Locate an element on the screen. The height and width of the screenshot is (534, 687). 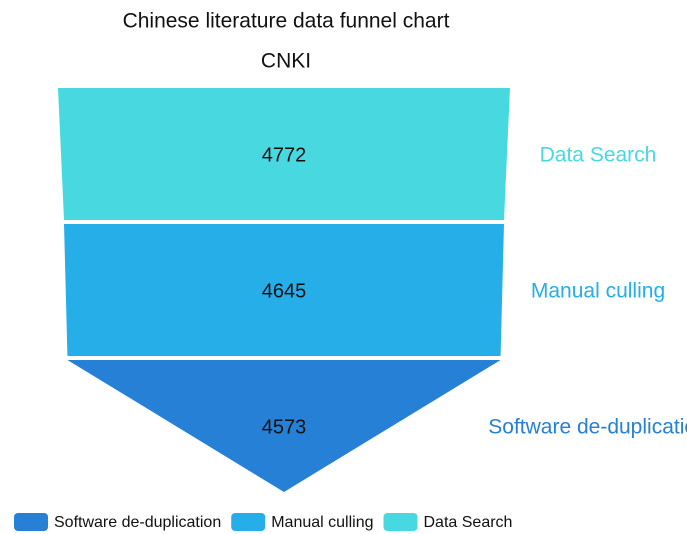
legend-label: Manual culling is located at coordinates (322, 522).